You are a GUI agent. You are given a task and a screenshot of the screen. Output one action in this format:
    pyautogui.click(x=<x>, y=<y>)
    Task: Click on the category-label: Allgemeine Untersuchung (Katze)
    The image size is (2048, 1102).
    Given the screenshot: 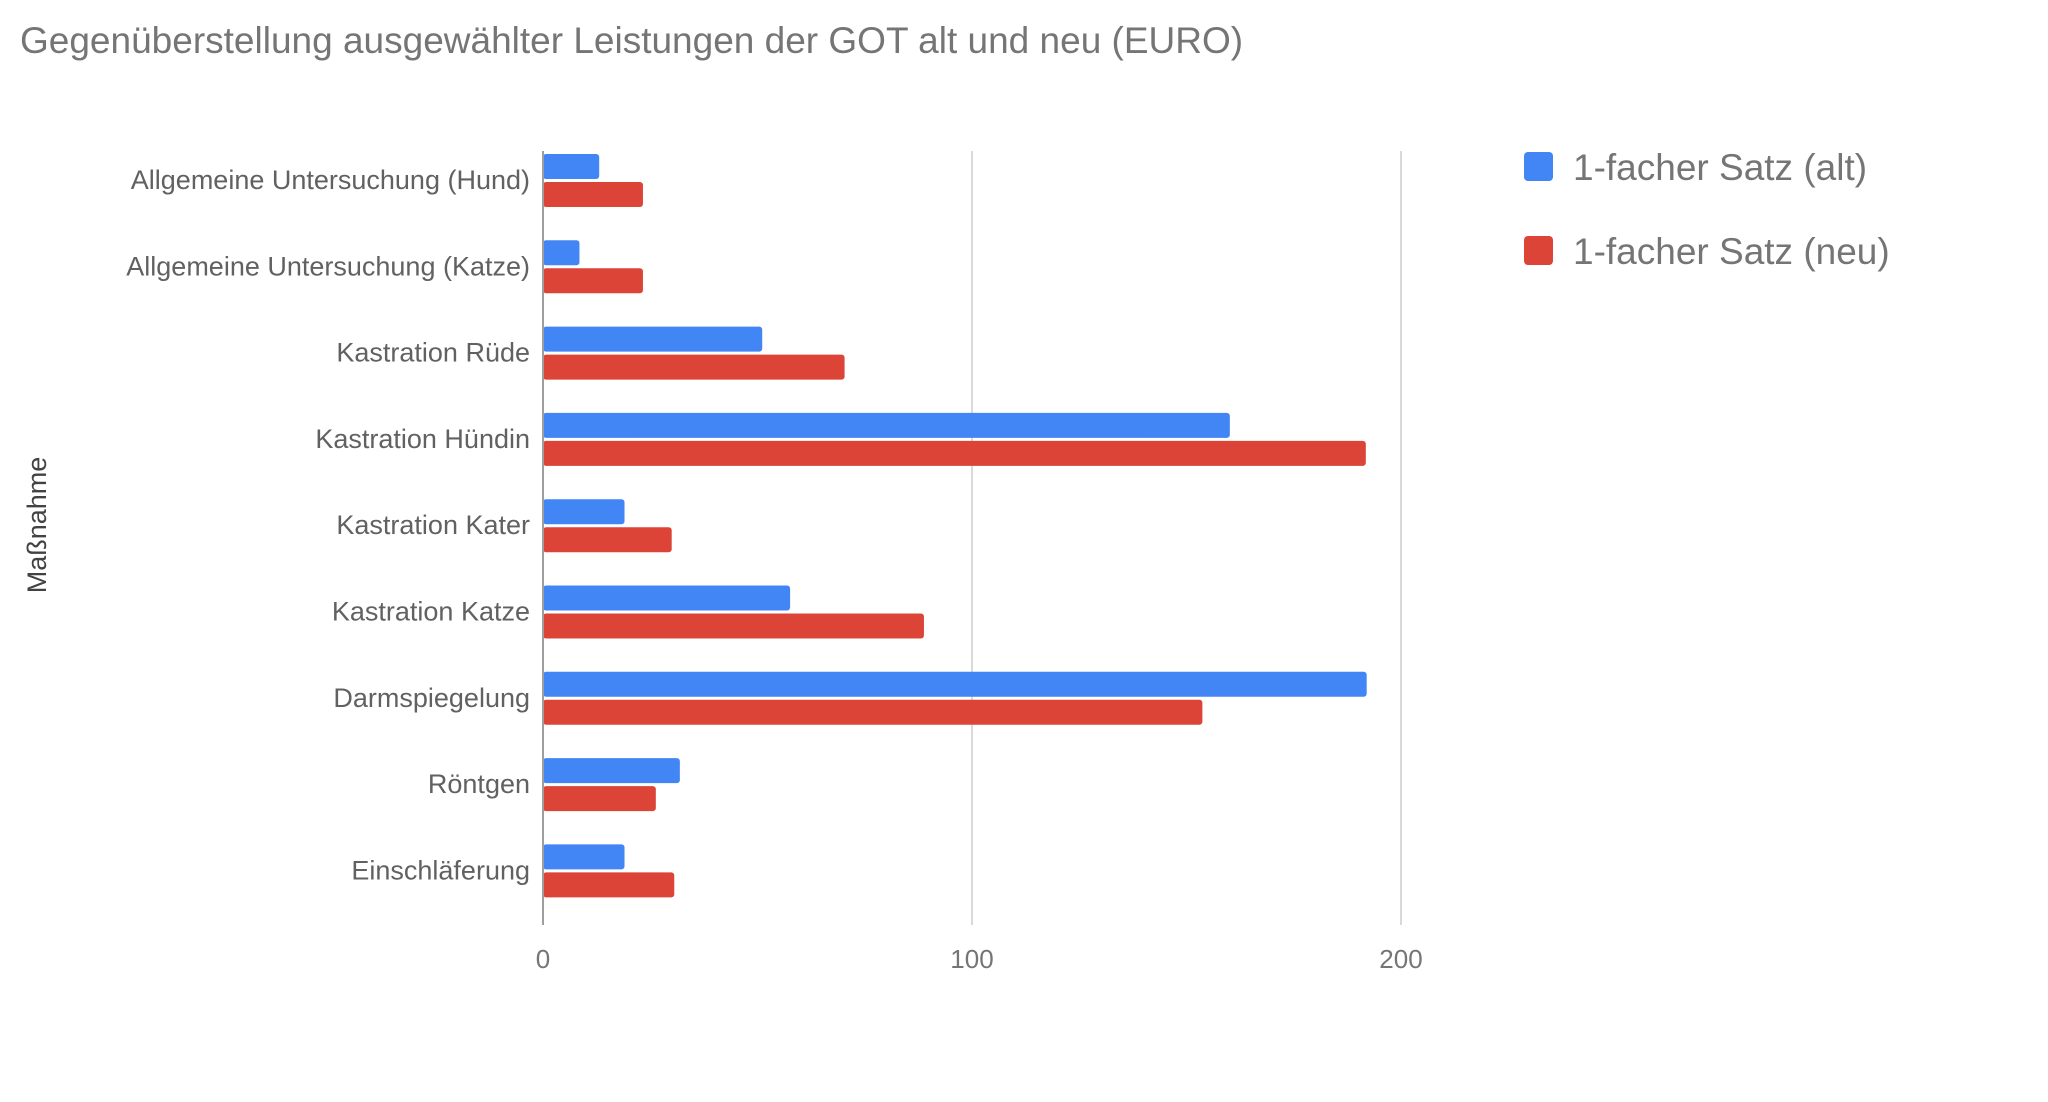 What is the action you would take?
    pyautogui.click(x=328, y=266)
    